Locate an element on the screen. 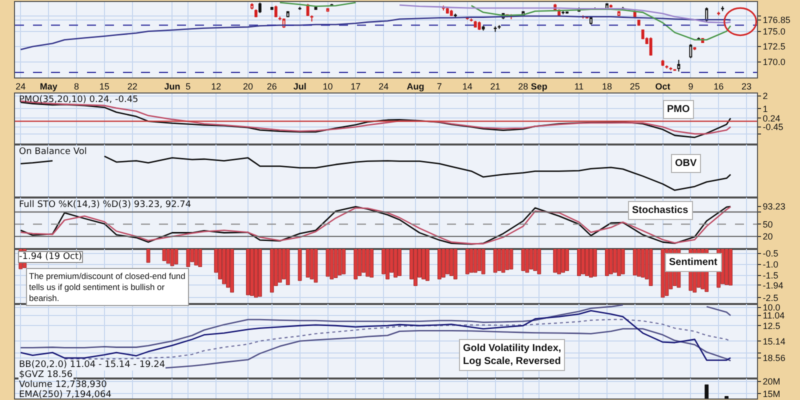 This screenshot has width=800, height=400. y-tick-label: 10.0 is located at coordinates (771, 307).